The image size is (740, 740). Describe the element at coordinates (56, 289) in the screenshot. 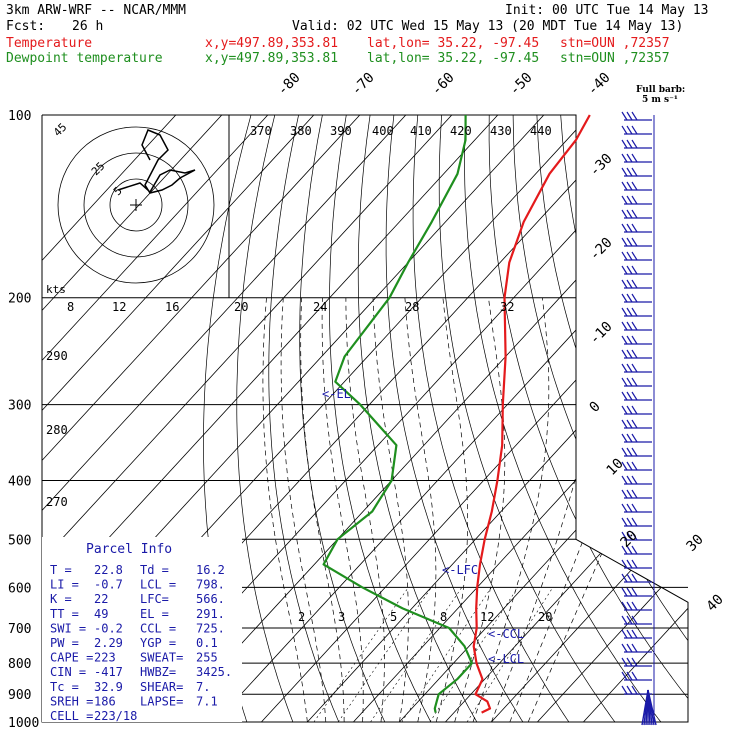

I see `hodograph-unit-label: kts` at that location.